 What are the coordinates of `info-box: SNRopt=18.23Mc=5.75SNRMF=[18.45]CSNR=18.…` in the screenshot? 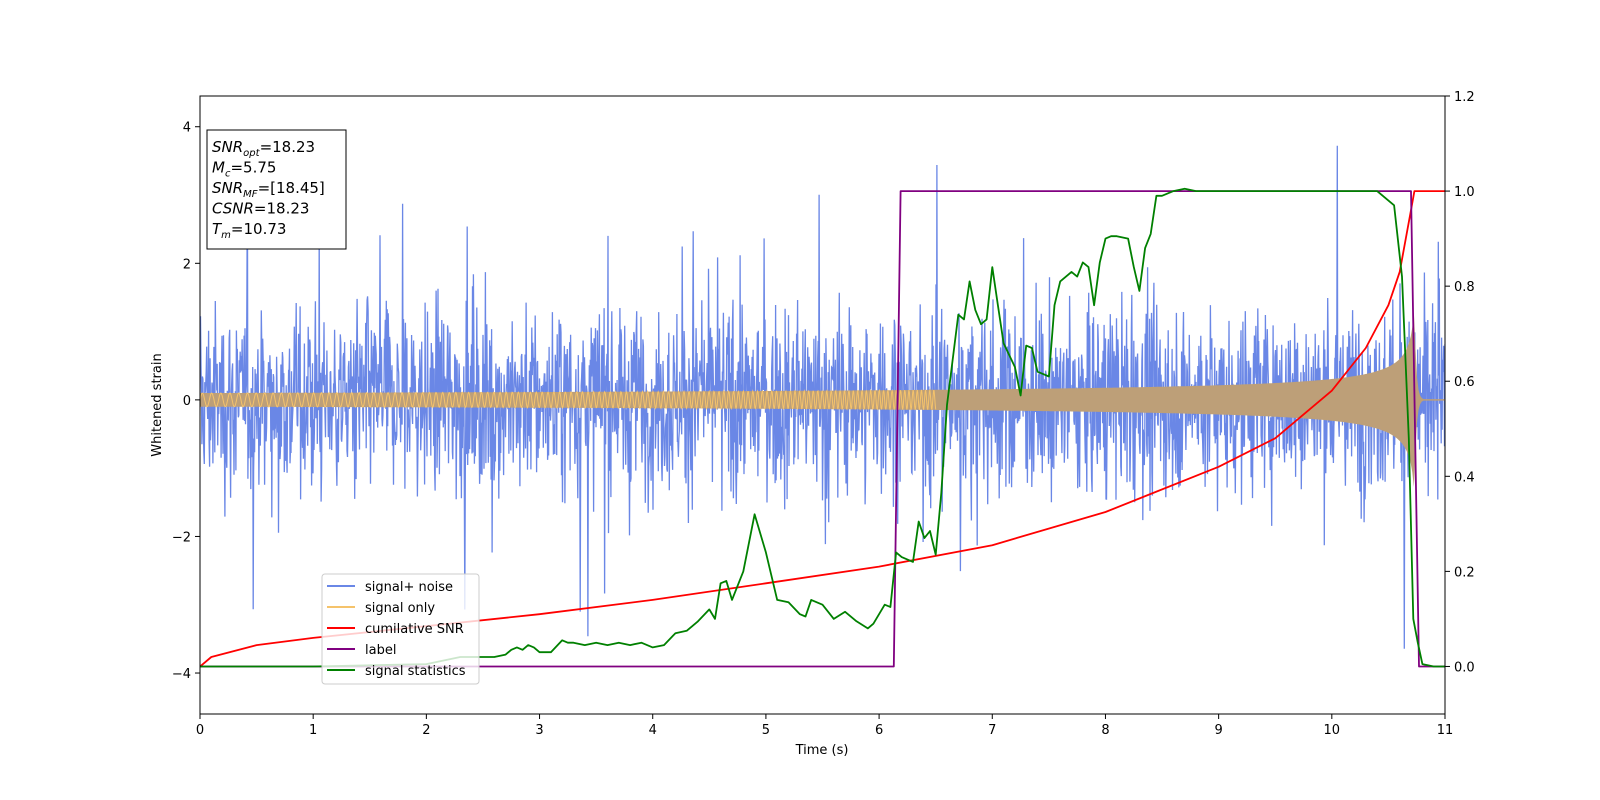 It's located at (276, 189).